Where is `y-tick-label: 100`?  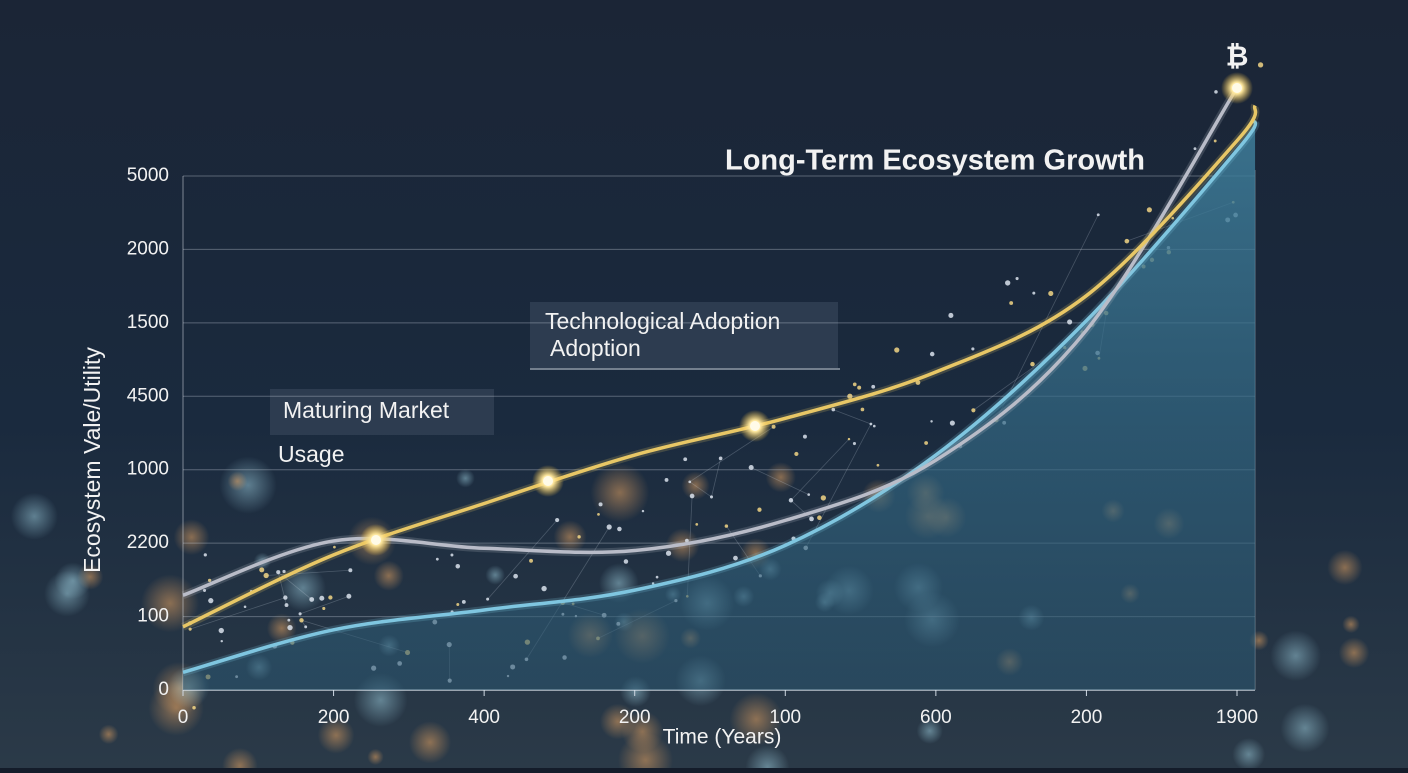 y-tick-label: 100 is located at coordinates (153, 616).